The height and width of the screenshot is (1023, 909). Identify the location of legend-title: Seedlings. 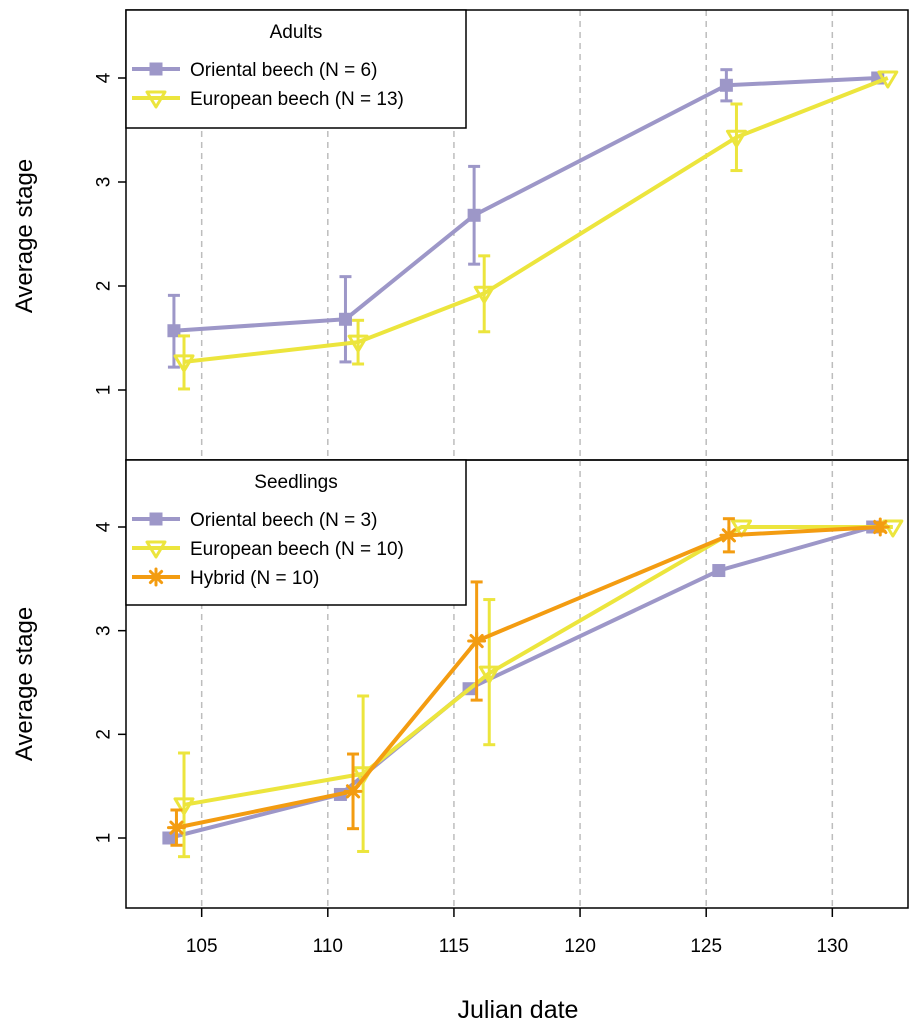
(295, 482).